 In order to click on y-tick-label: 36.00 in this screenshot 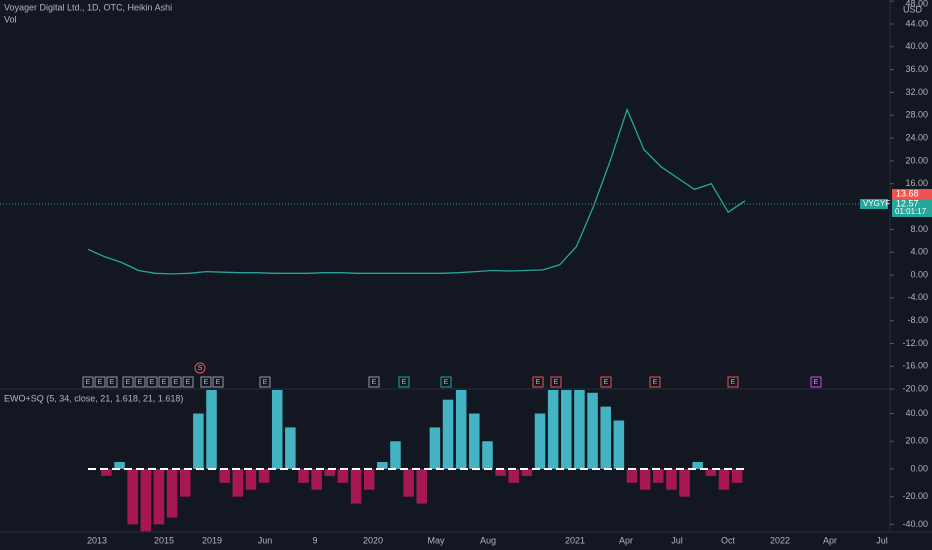, I will do `click(916, 69)`.